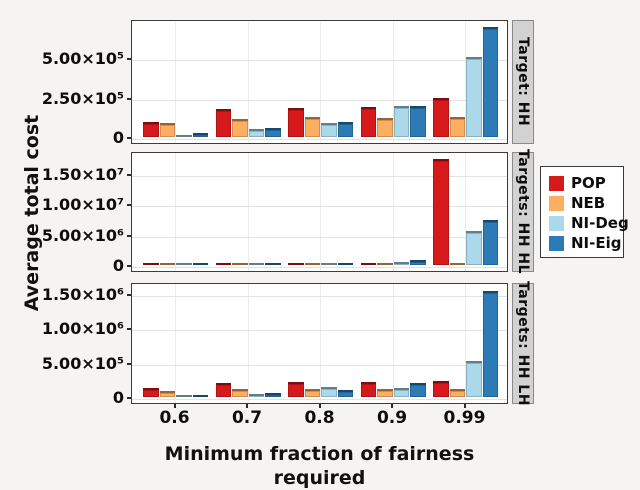 This screenshot has width=640, height=490. What do you see at coordinates (319, 82) in the screenshot?
I see `panel-target-hh` at bounding box center [319, 82].